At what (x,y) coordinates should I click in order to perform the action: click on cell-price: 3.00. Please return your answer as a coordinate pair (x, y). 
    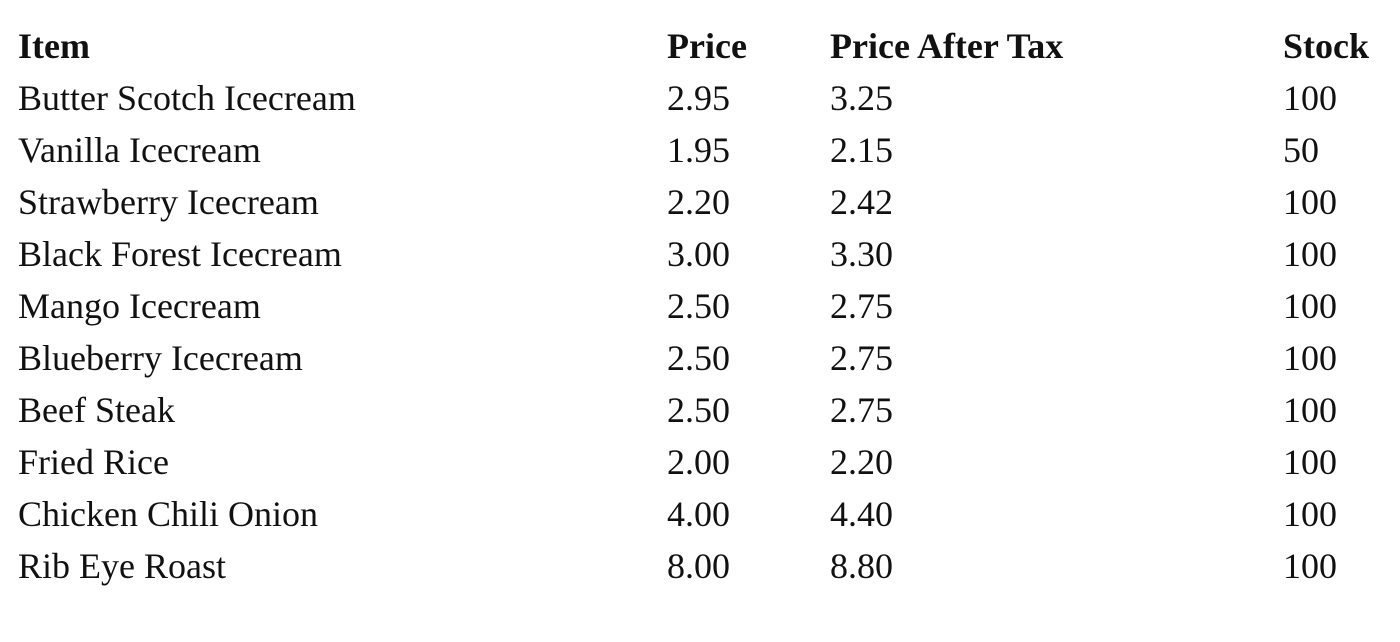
    Looking at the image, I should click on (698, 254).